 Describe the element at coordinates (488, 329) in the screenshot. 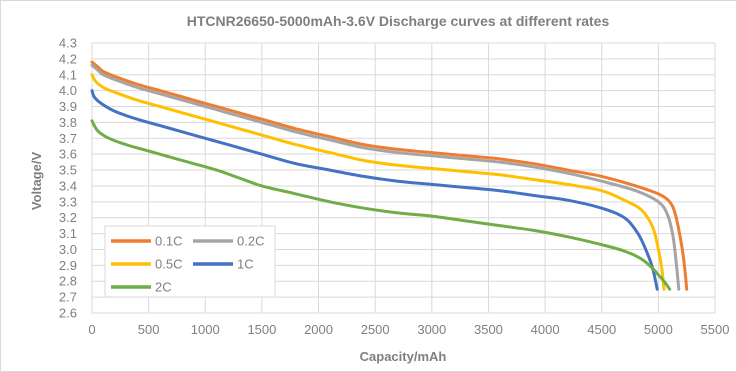

I see `x-tick-label: 3500` at that location.